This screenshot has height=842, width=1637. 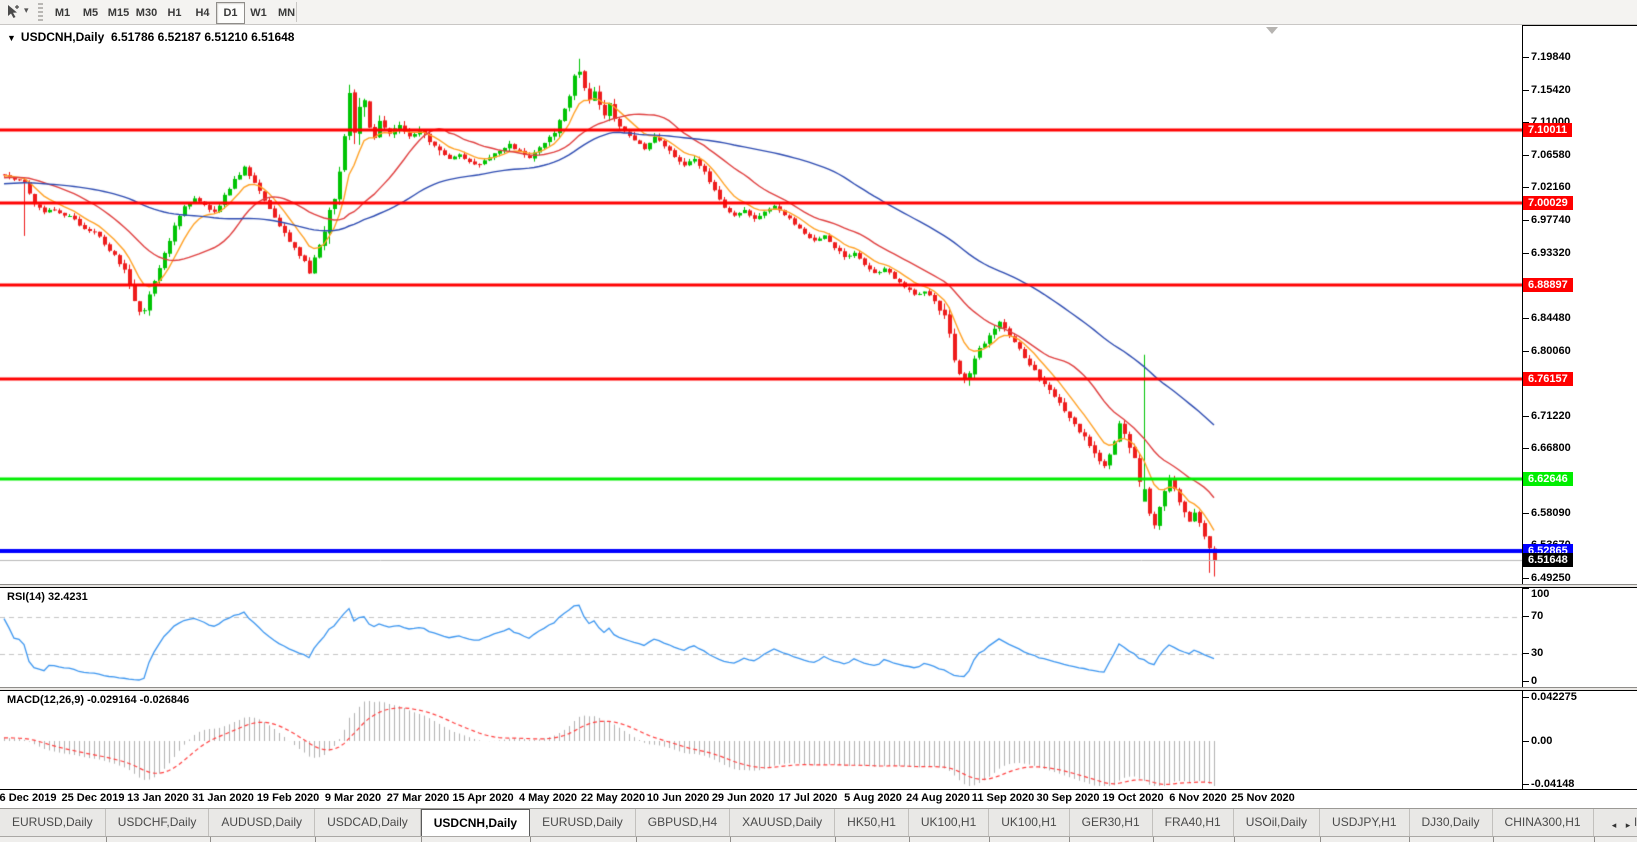 I want to click on chart-tab-fra40-h1: FRA40,H1, so click(x=1193, y=822).